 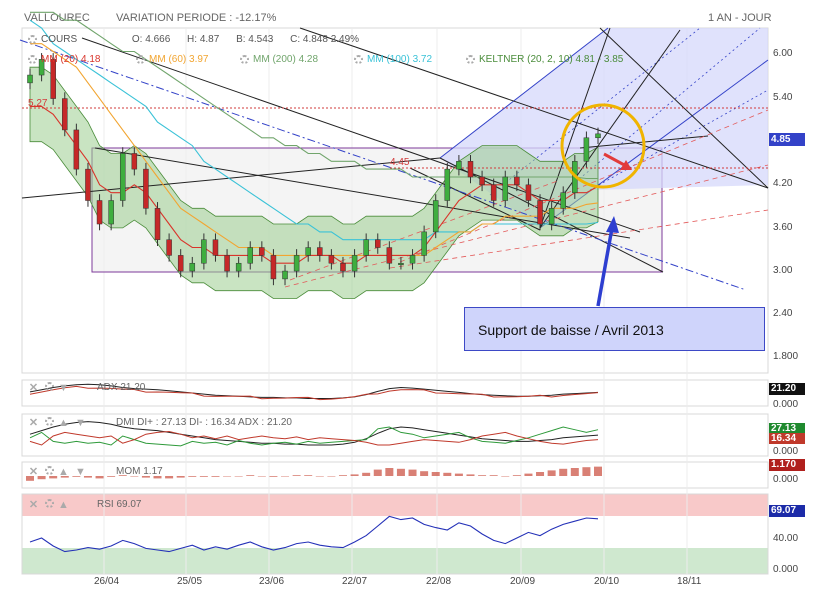 I want to click on date-tick: 22/07, so click(x=355, y=581).